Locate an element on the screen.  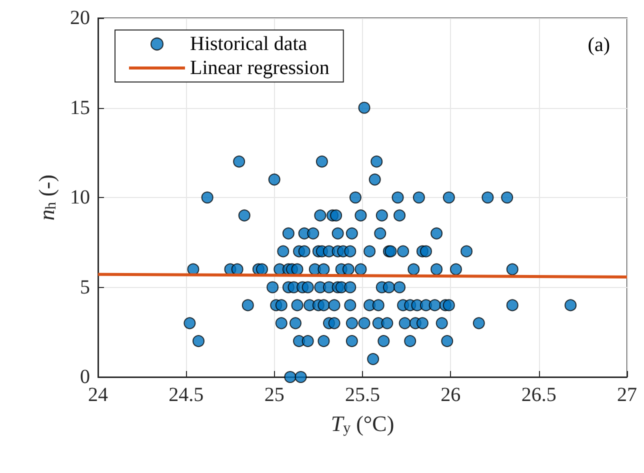
y-tick-label: 15 is located at coordinates (80, 107).